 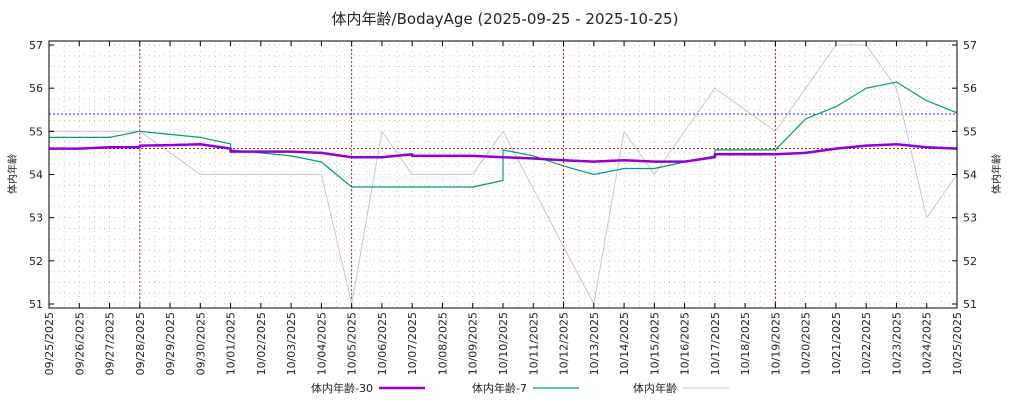 I want to click on y-tick-label: 54, so click(x=36, y=175).